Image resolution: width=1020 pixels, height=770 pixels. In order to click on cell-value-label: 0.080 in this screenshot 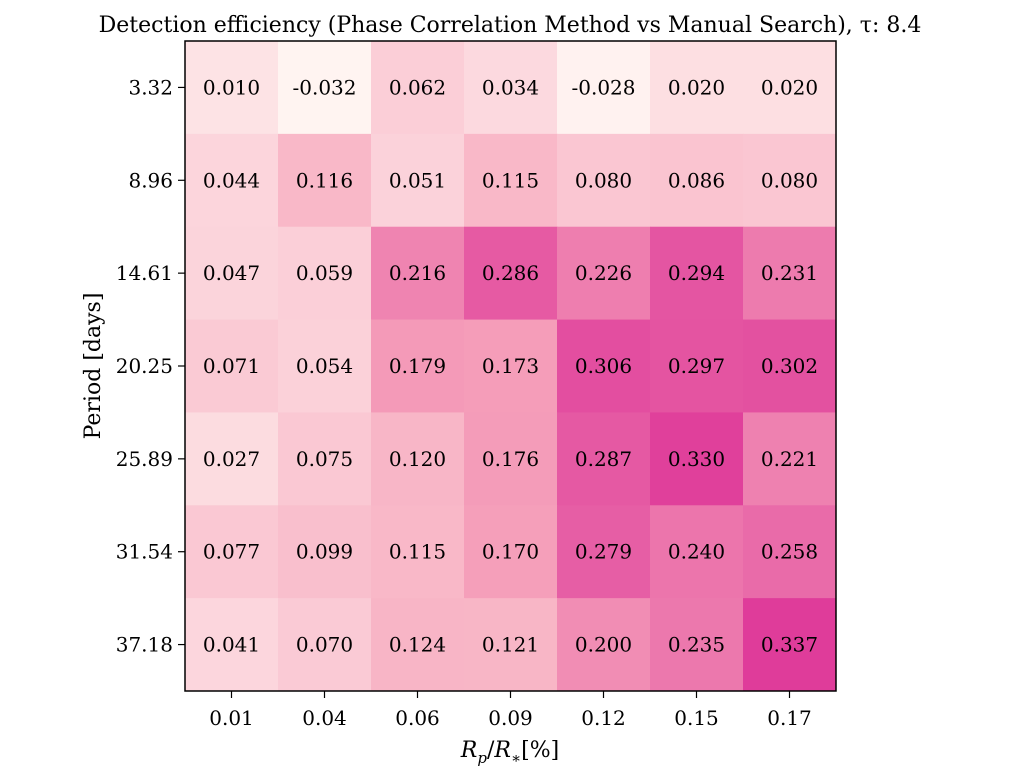, I will do `click(603, 180)`.